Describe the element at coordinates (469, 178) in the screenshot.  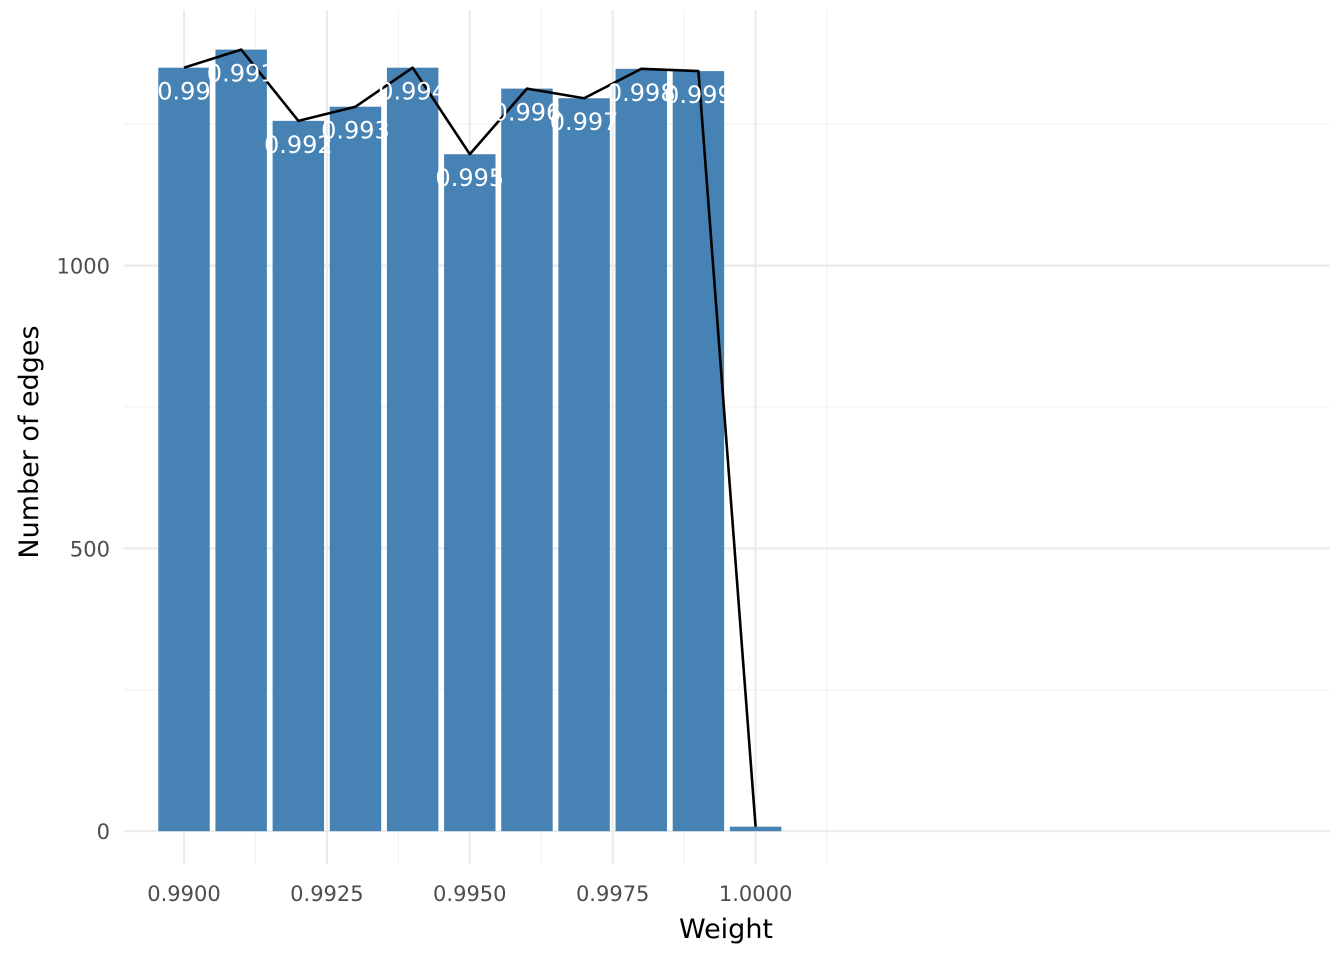
I see `bar-label: 0.995` at that location.